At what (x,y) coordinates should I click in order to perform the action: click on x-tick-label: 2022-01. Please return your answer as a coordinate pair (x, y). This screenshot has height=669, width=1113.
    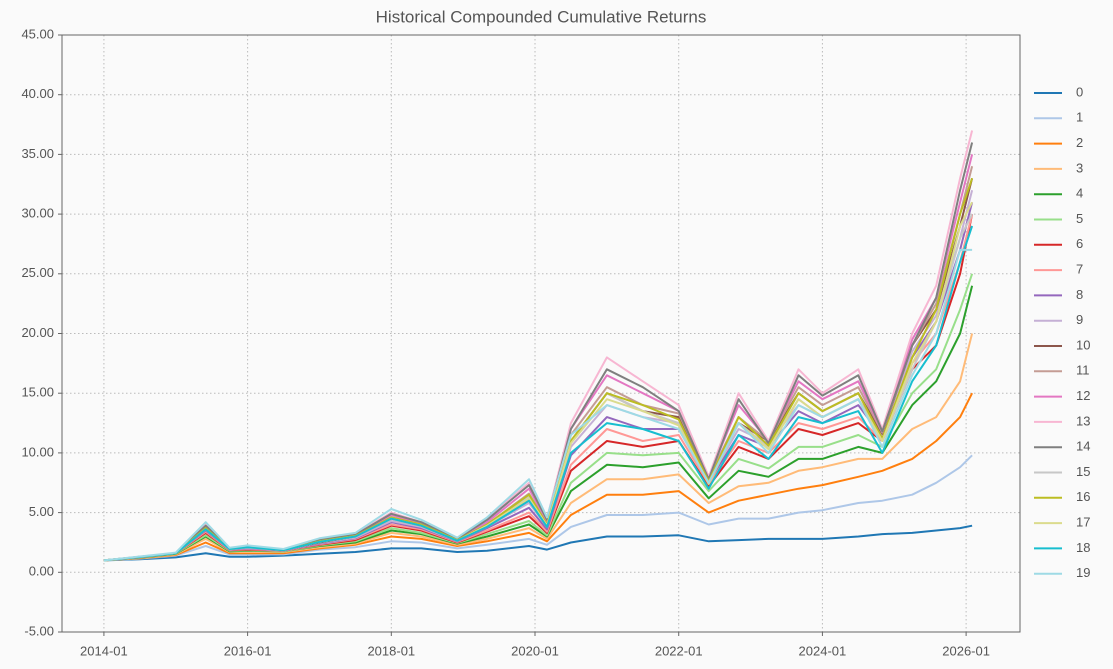
    Looking at the image, I should click on (679, 650).